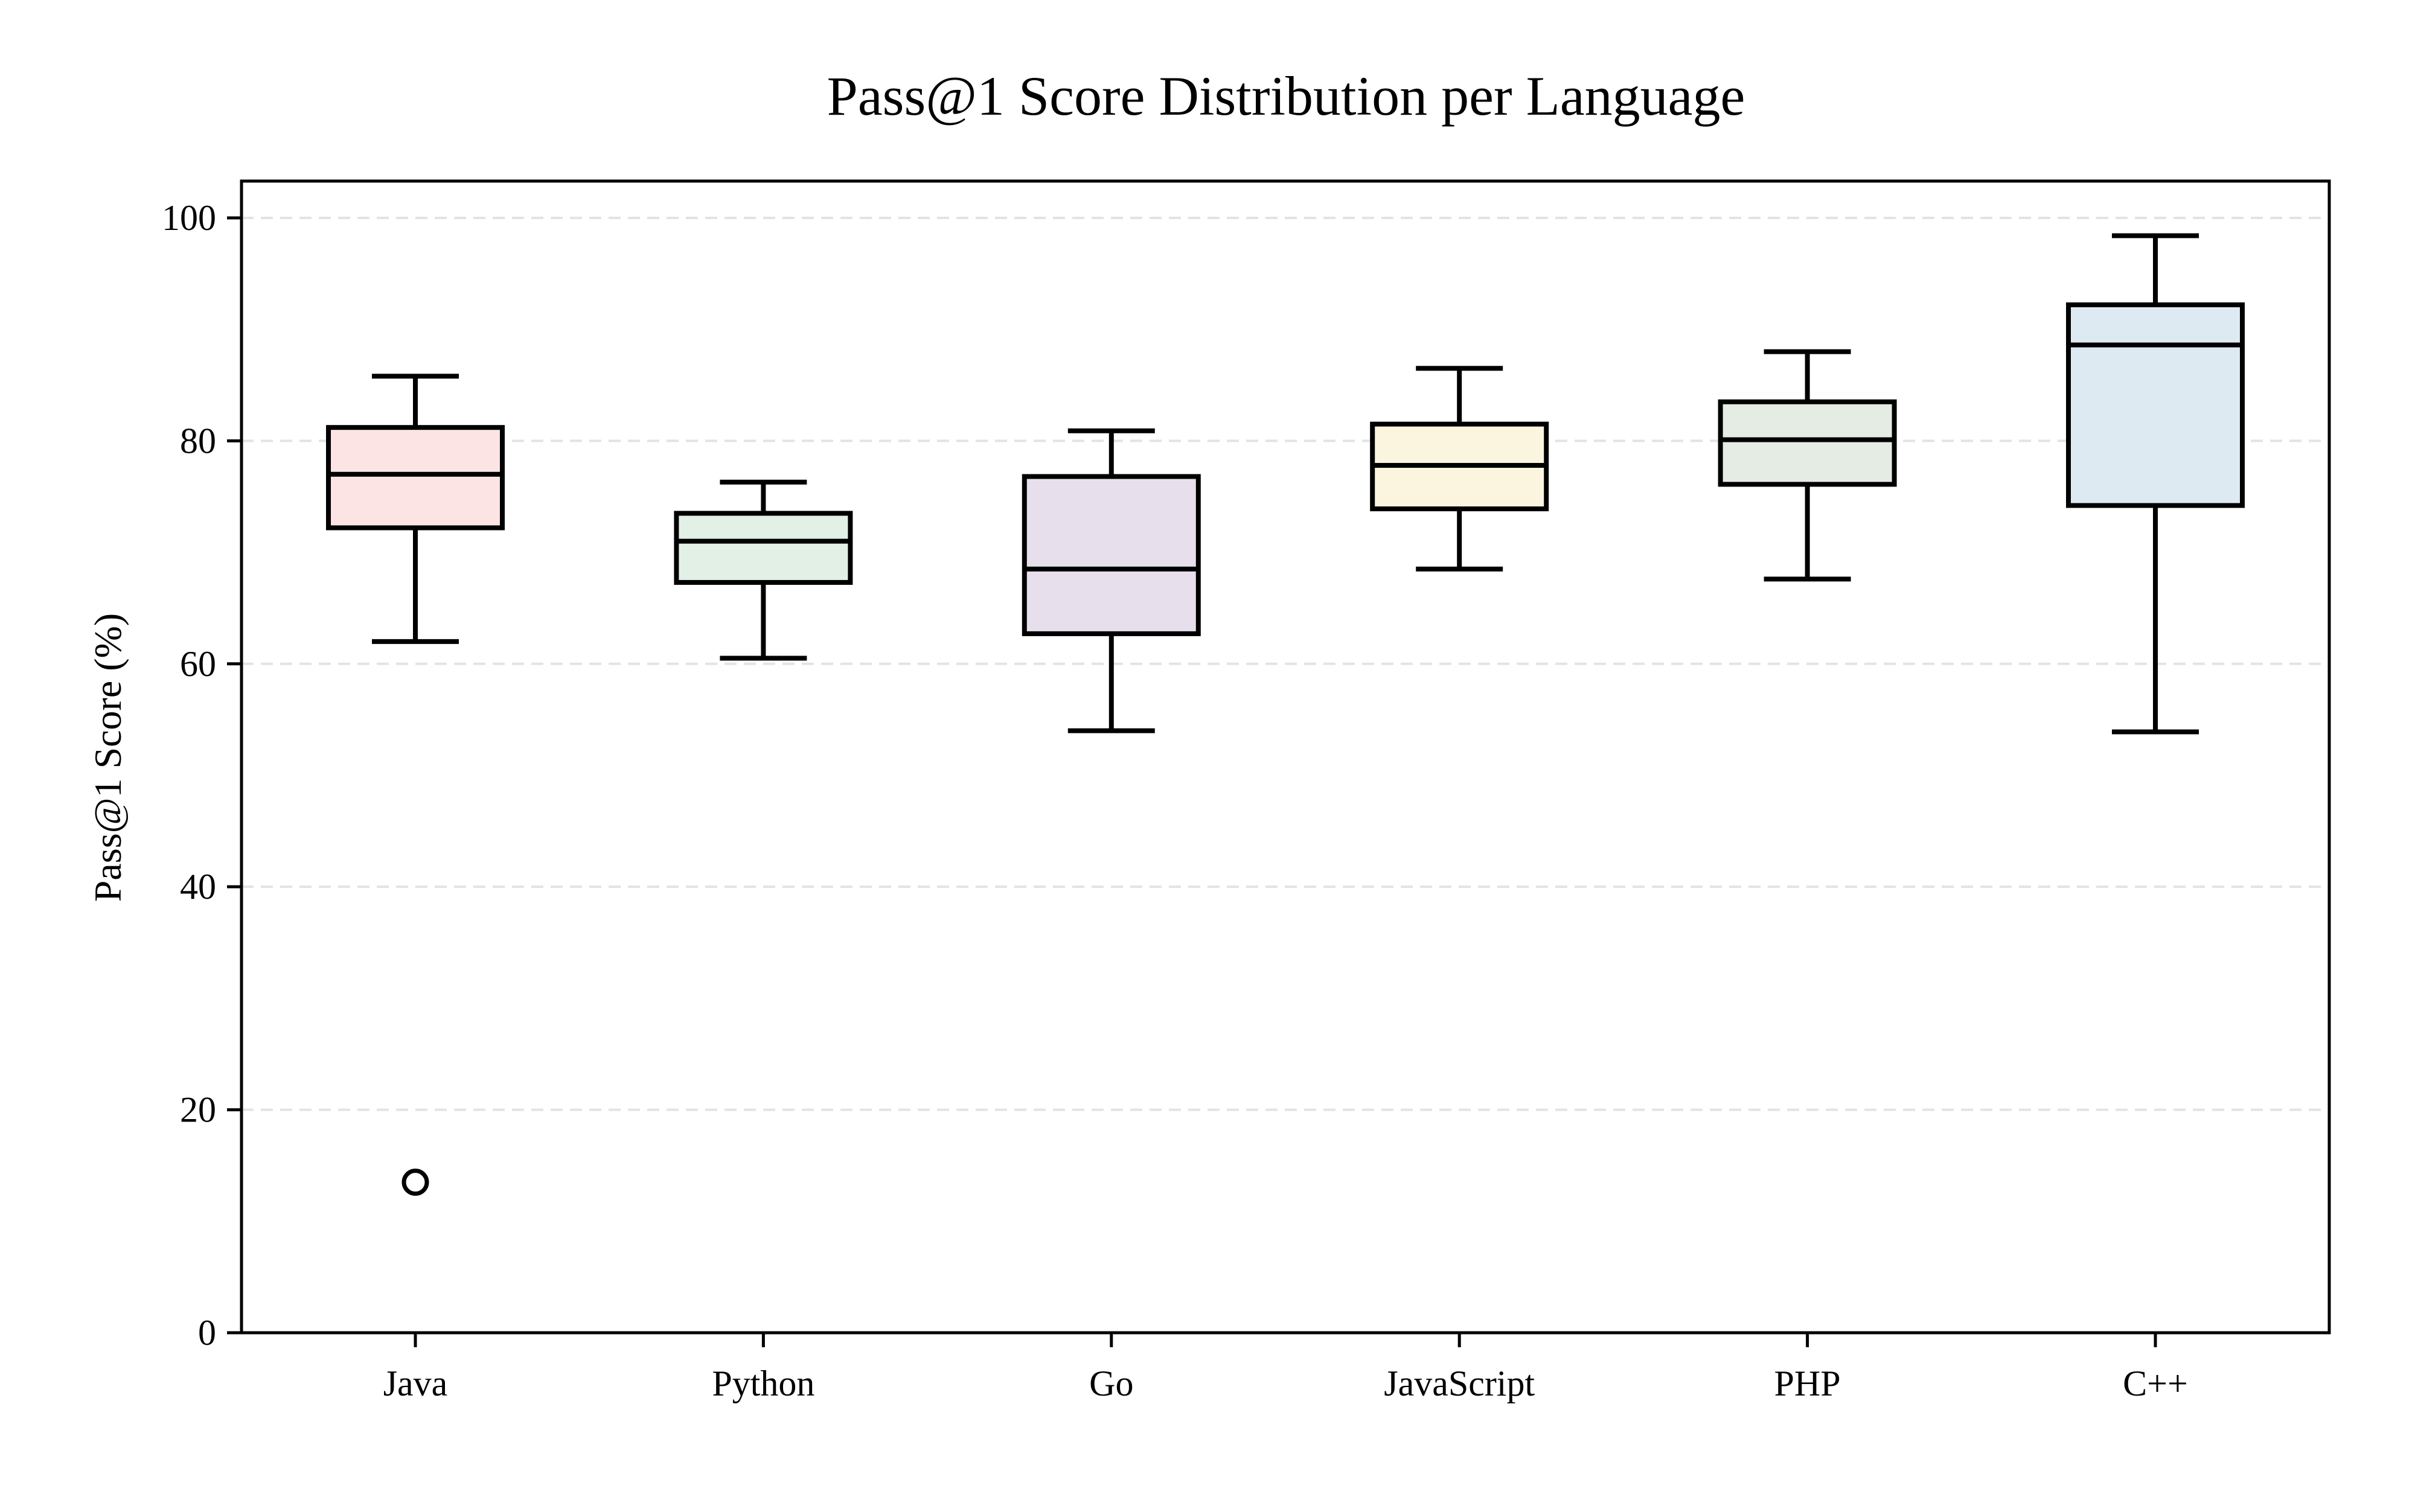 The image size is (2415, 1512). What do you see at coordinates (207, 1333) in the screenshot?
I see `y-tick-label: 0` at bounding box center [207, 1333].